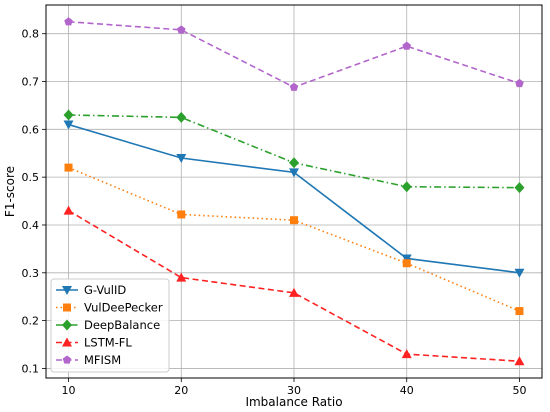 The width and height of the screenshot is (550, 412). I want to click on legend-entry-mfism: MFISM, so click(88, 360).